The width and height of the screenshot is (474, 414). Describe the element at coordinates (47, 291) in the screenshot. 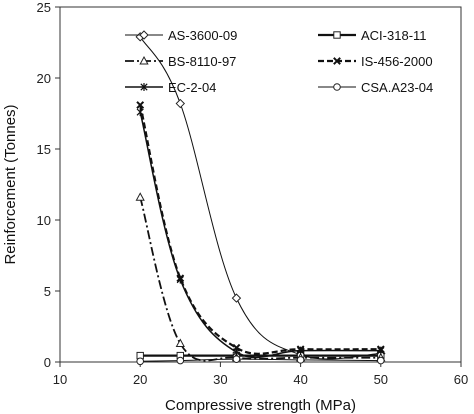

I see `y-tick-label: 5` at that location.